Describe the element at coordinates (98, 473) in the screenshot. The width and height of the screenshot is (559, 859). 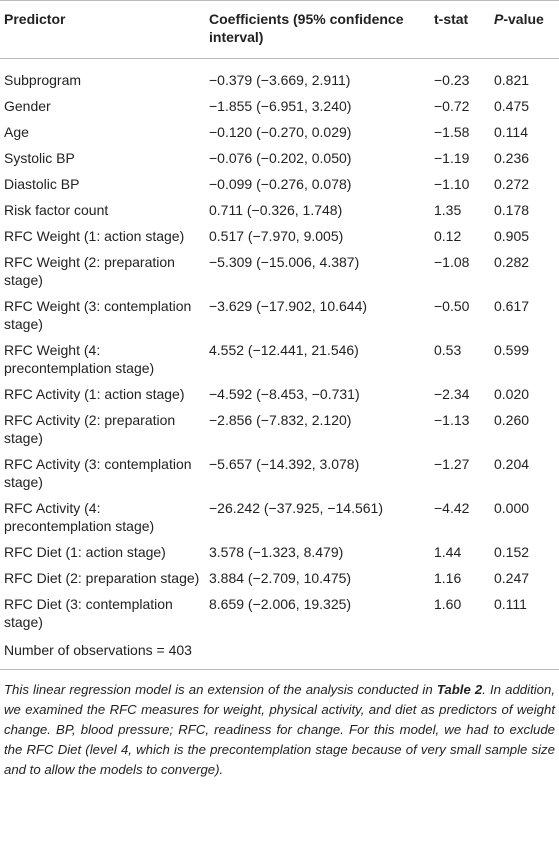
I see `table-cell: RFC Activity (3: contemplation stage)` at that location.